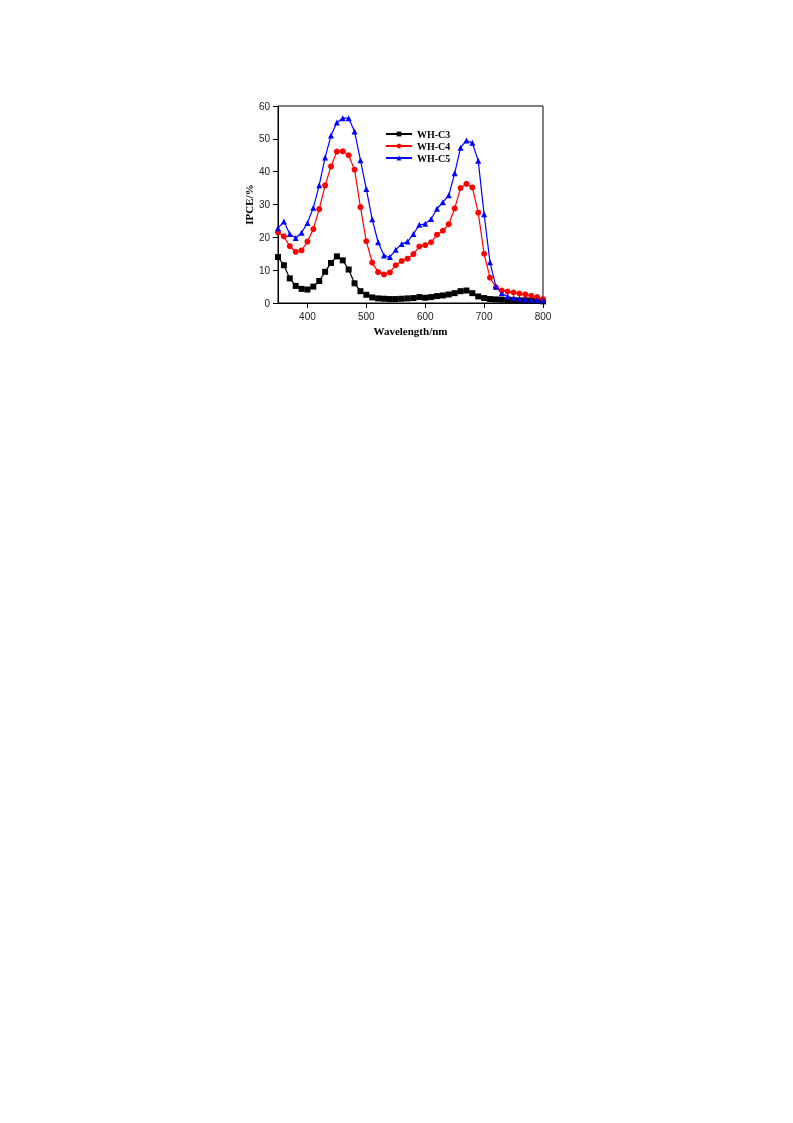 The height and width of the screenshot is (1123, 793). I want to click on x-tick-label: 500, so click(366, 316).